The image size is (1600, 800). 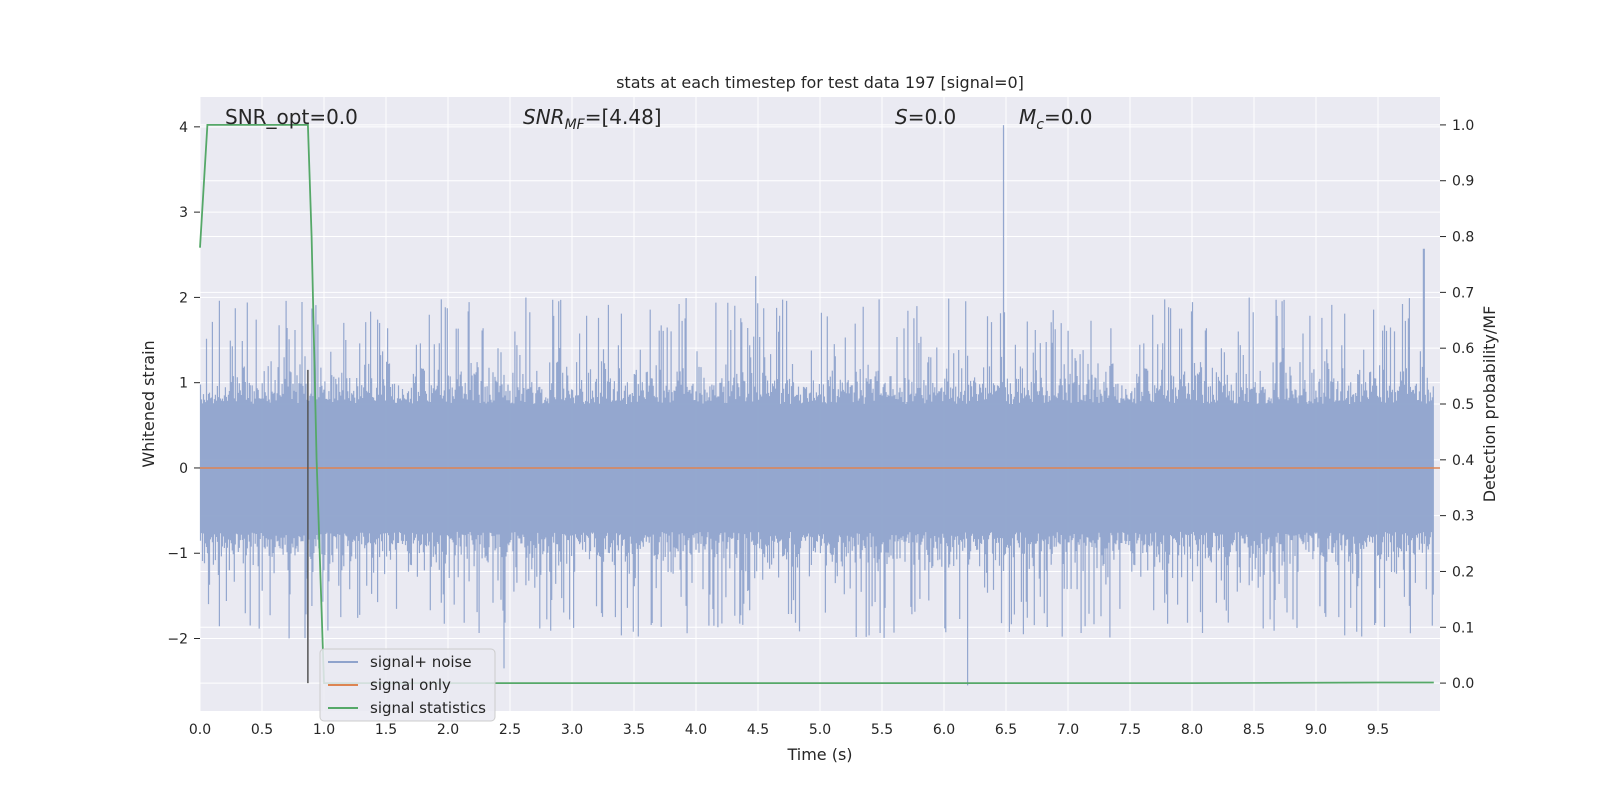 I want to click on legend-box, so click(x=407, y=685).